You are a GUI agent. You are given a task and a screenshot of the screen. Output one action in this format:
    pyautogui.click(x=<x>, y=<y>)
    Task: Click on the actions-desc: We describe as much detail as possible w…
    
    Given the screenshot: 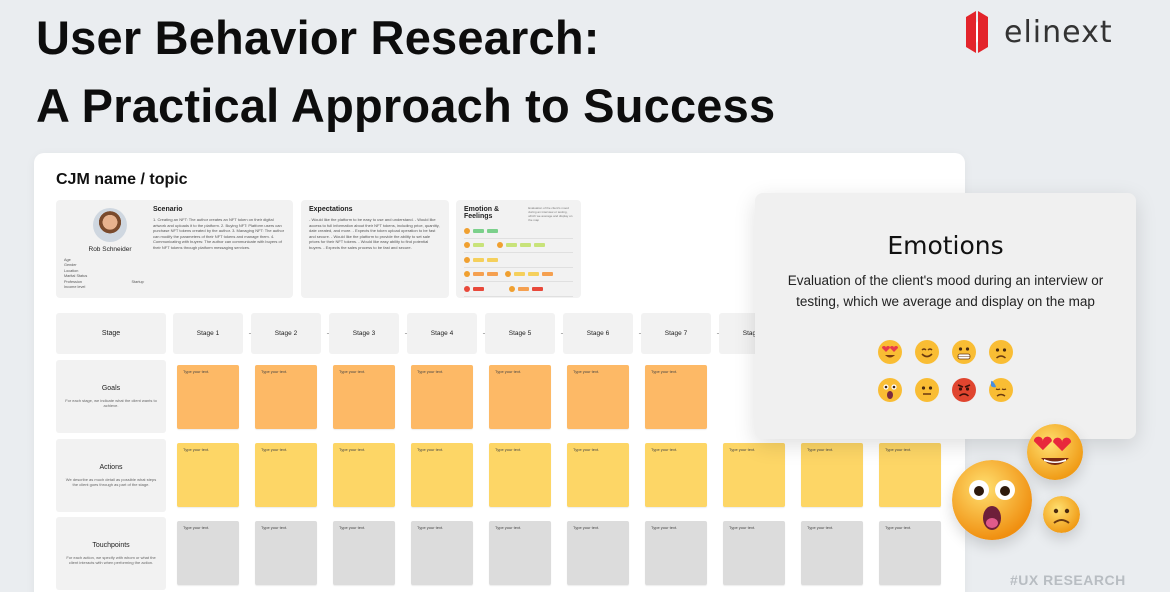 What is the action you would take?
    pyautogui.click(x=111, y=481)
    